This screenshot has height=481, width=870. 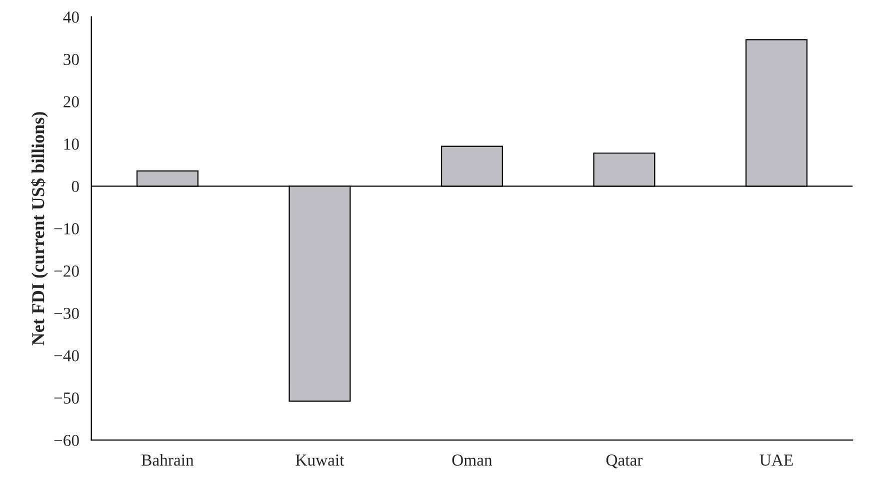 I want to click on y-tick-label: −10, so click(x=66, y=228).